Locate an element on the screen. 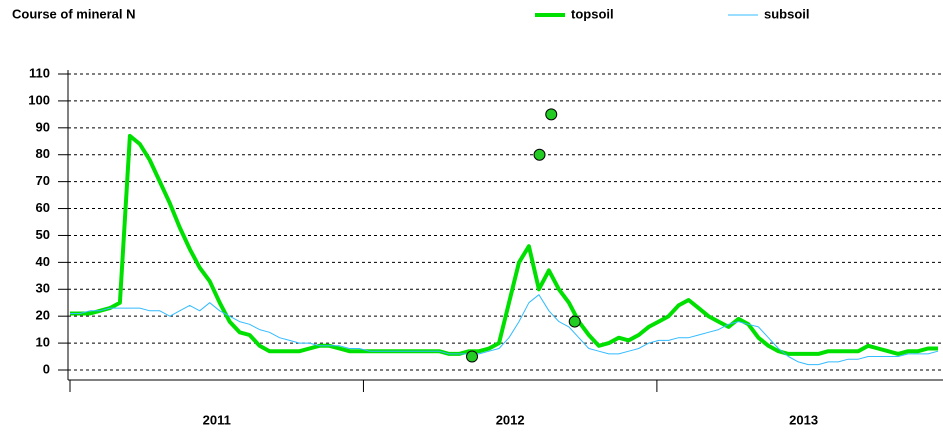 This screenshot has width=943, height=434. x-tick-label: 2012 is located at coordinates (510, 419).